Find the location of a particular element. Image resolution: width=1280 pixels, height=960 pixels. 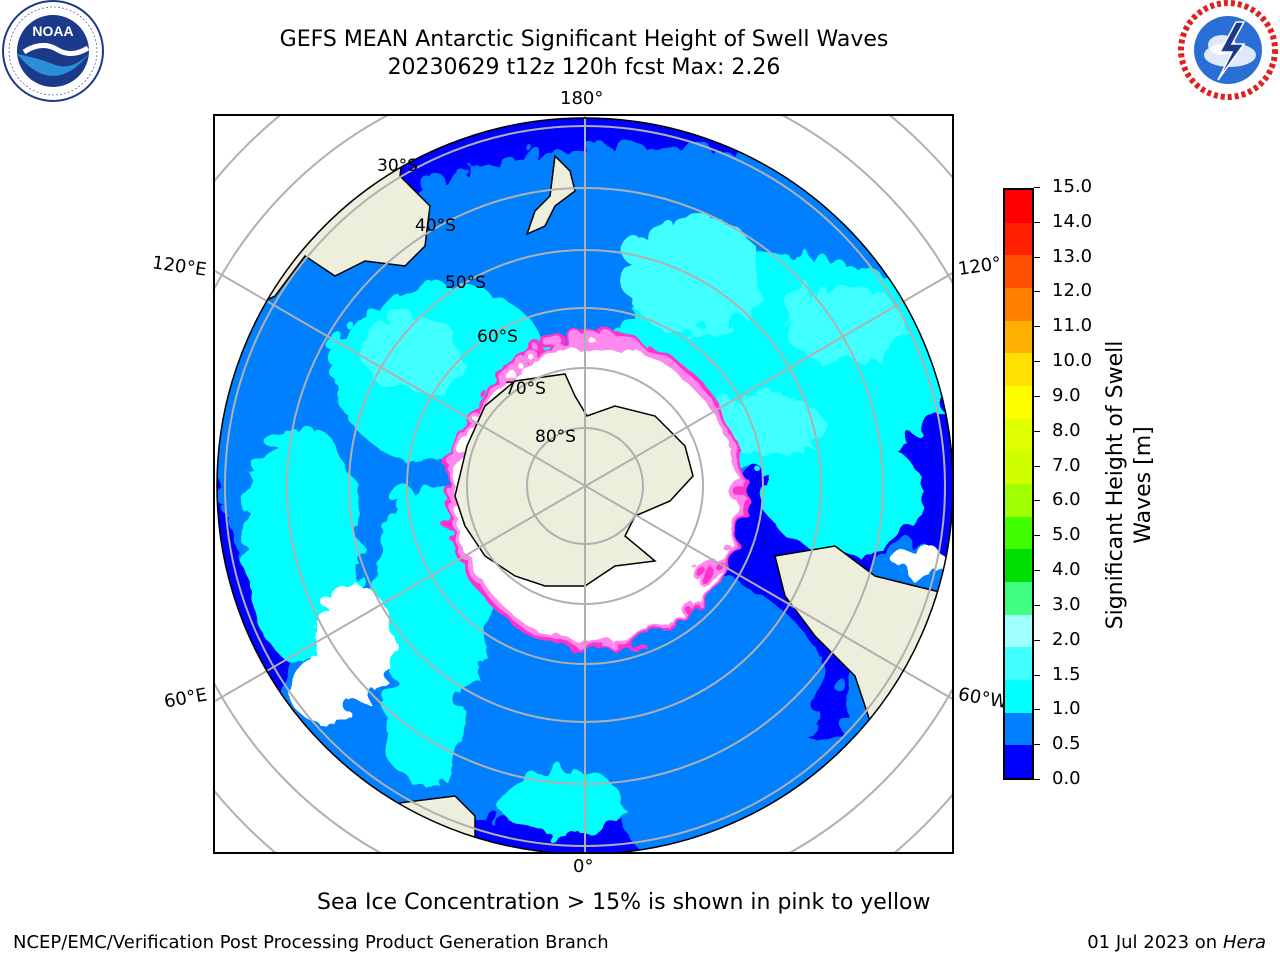

colorbar-tick-label: 1.0 is located at coordinates (1066, 709).